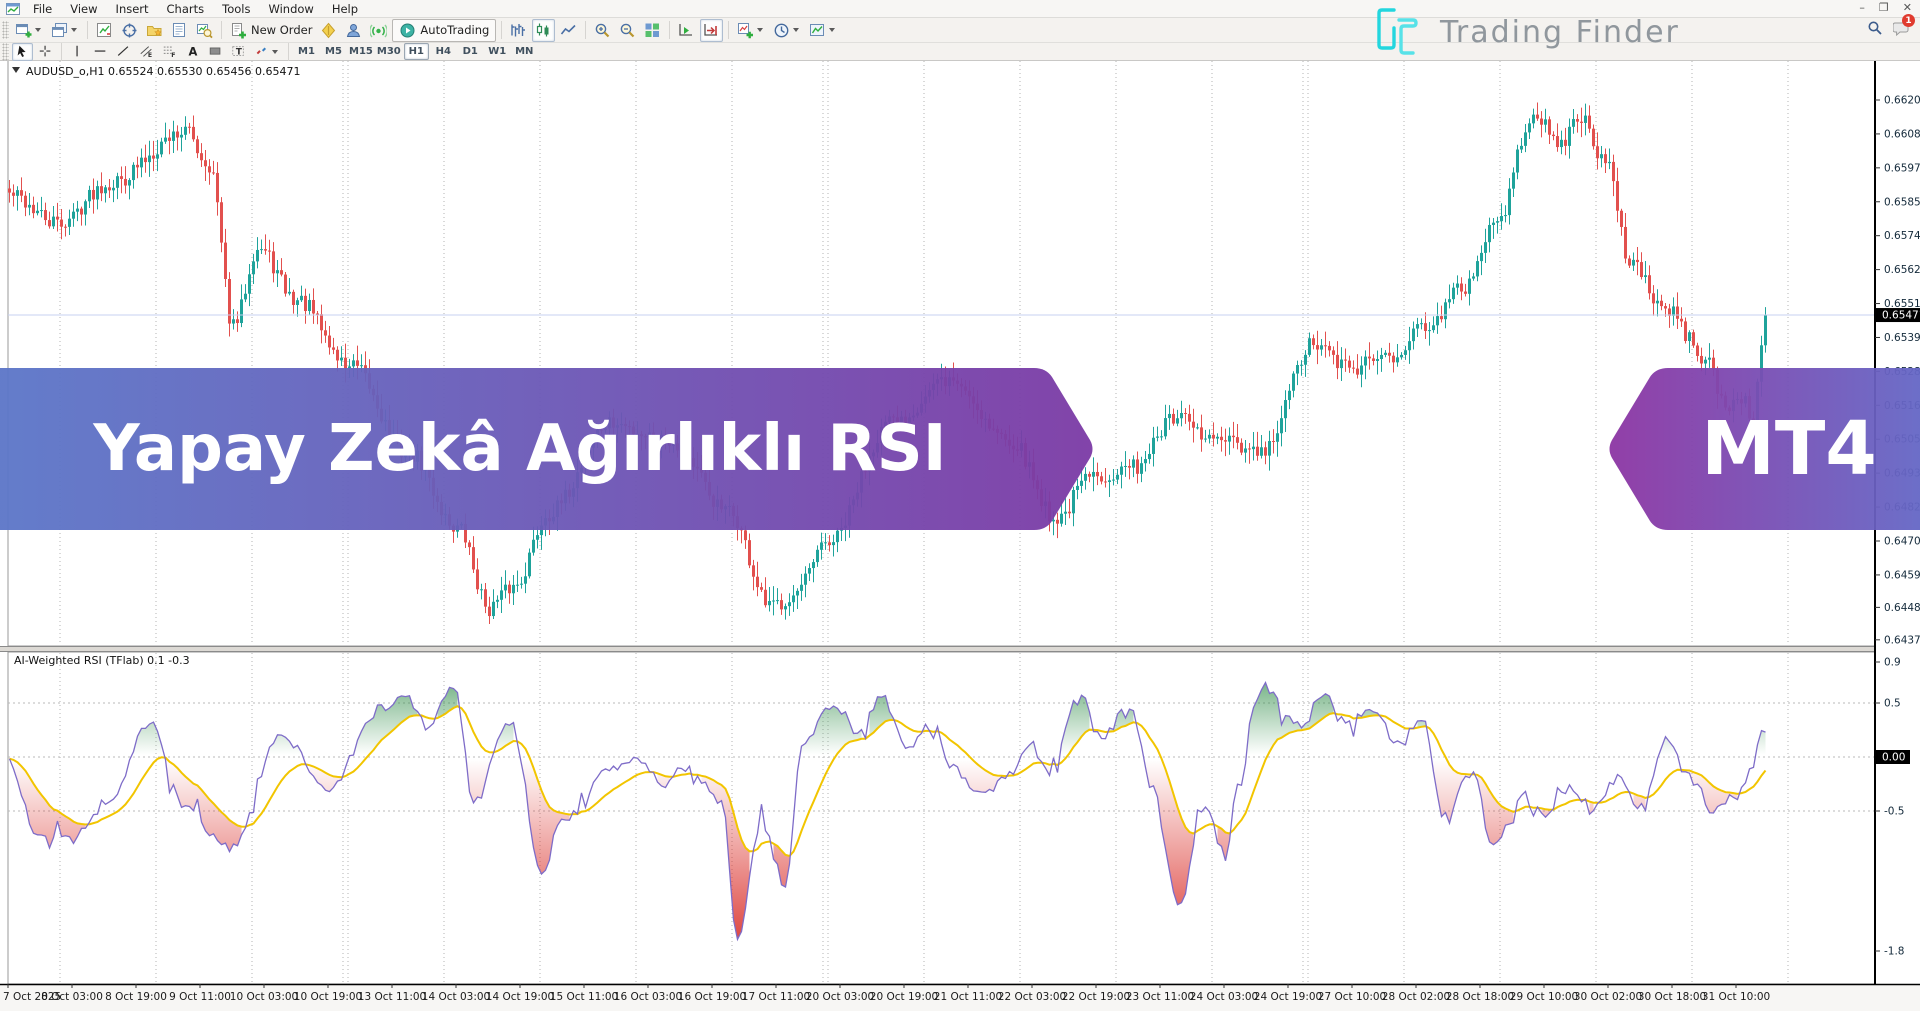  I want to click on templates-button, so click(823, 30).